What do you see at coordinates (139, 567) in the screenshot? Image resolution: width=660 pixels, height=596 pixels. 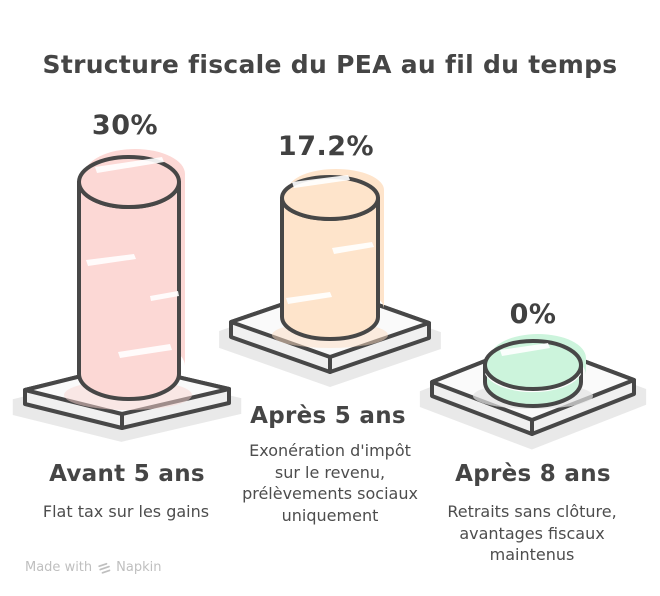 I see `watermark-brand: Napkin` at bounding box center [139, 567].